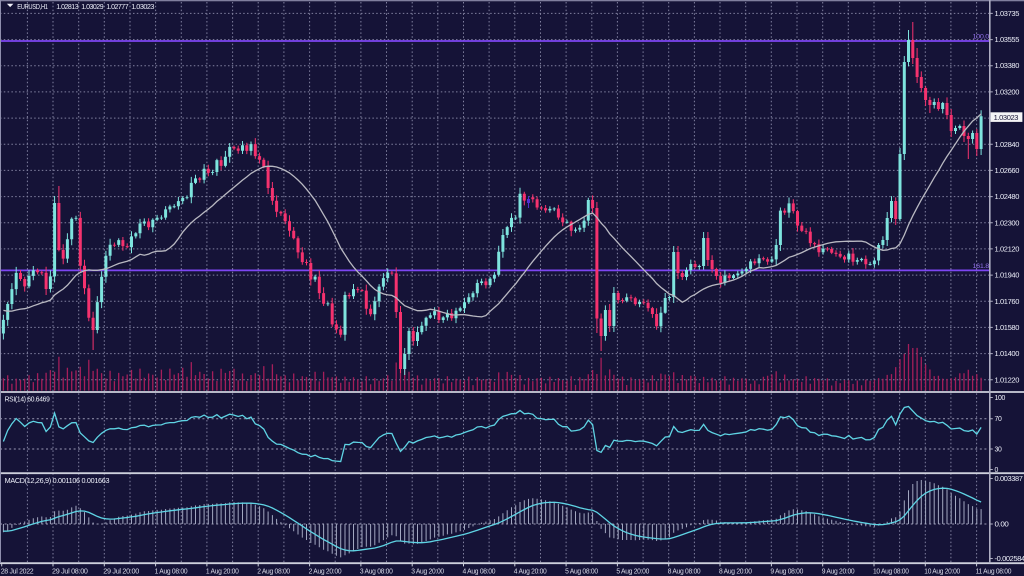 This screenshot has height=576, width=1024. Describe the element at coordinates (1009, 559) in the screenshot. I see `svg-text: -0.002584` at that location.